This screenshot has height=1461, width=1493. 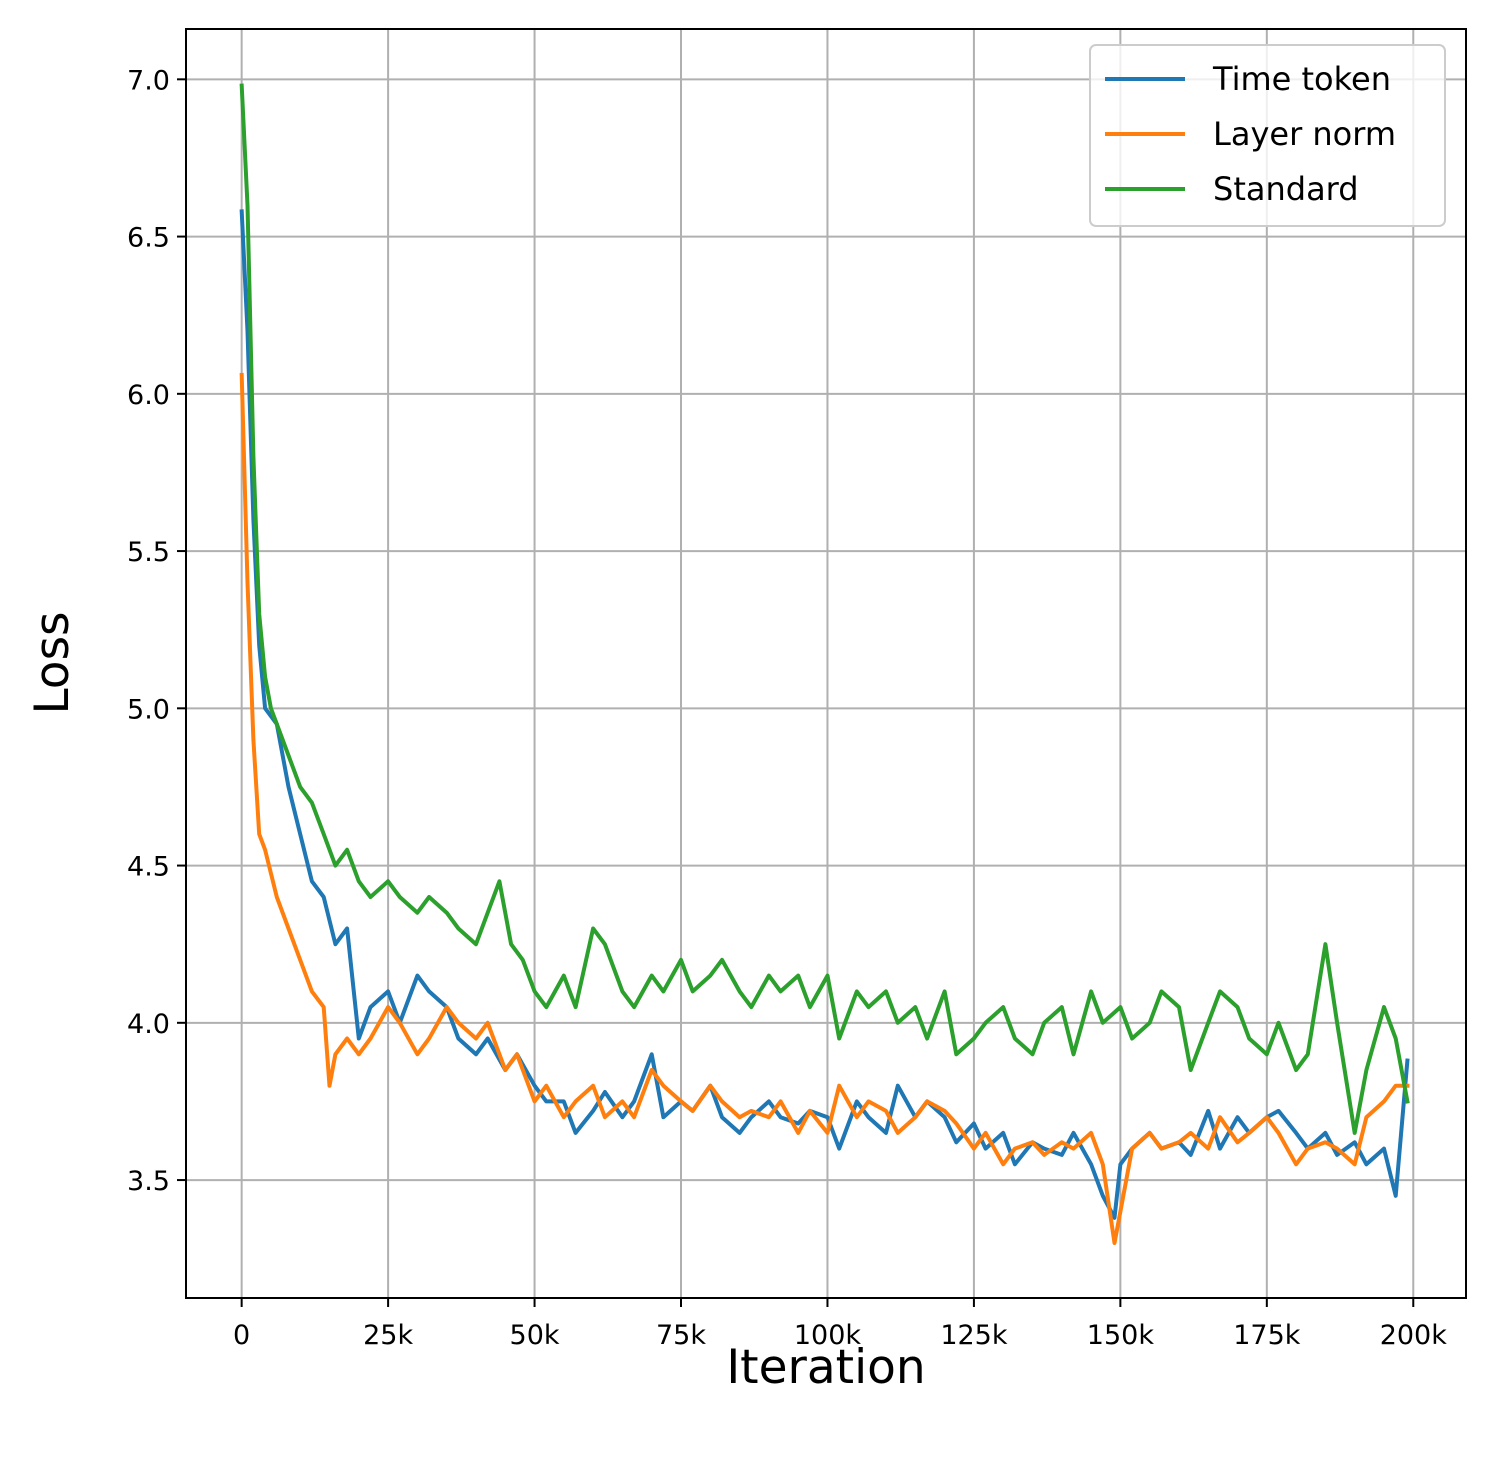 What do you see at coordinates (535, 1335) in the screenshot?
I see `x-tick-label: 50k` at bounding box center [535, 1335].